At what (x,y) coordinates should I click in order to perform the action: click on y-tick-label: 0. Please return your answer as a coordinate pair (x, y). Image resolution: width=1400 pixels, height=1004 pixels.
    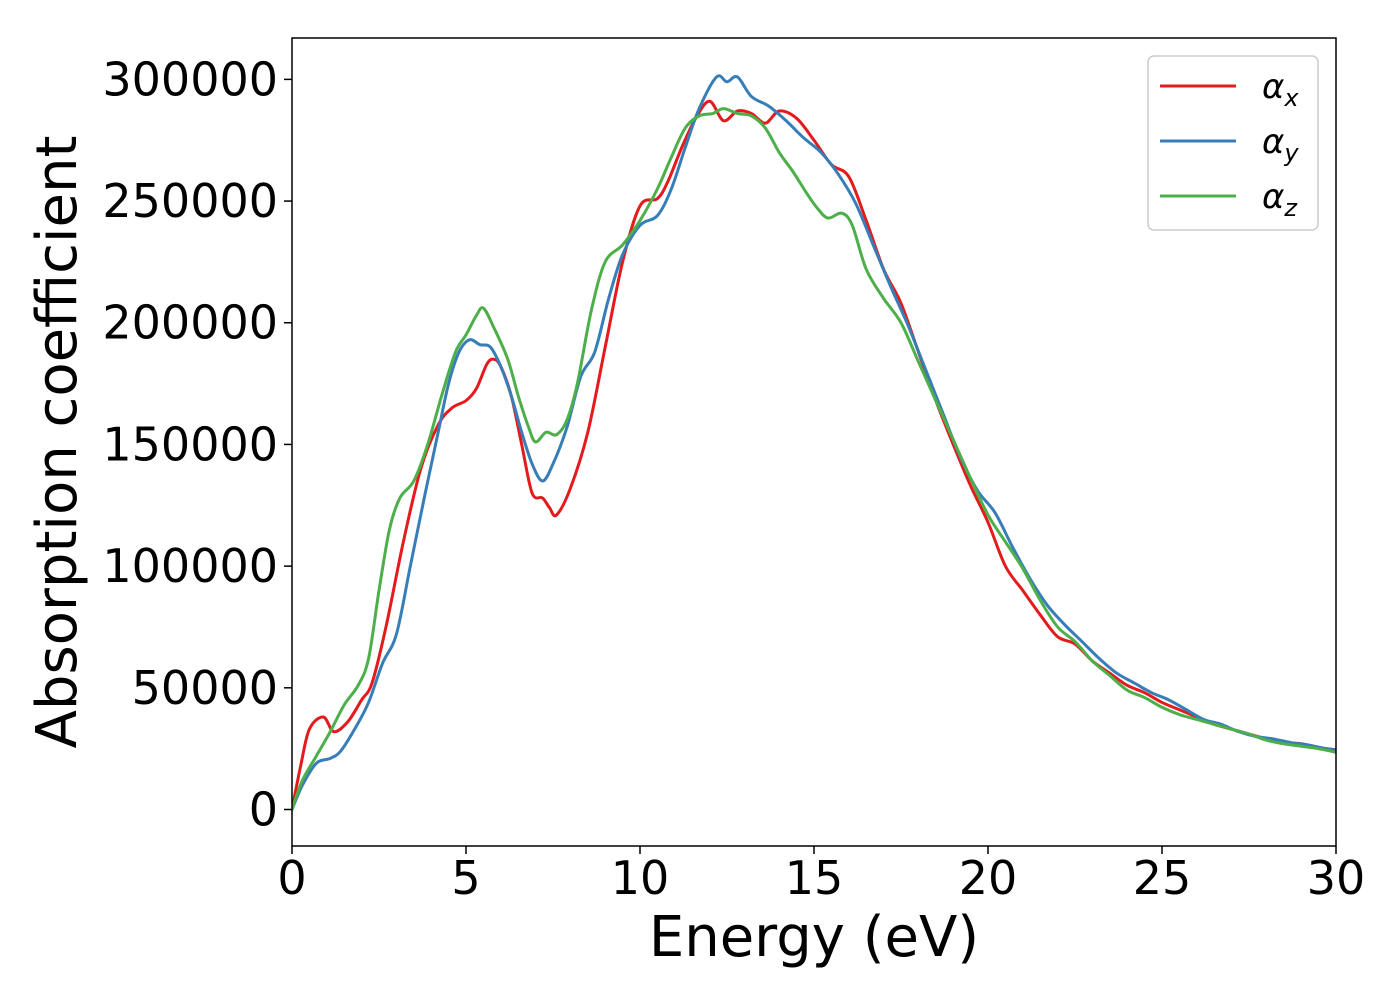
    Looking at the image, I should click on (263, 809).